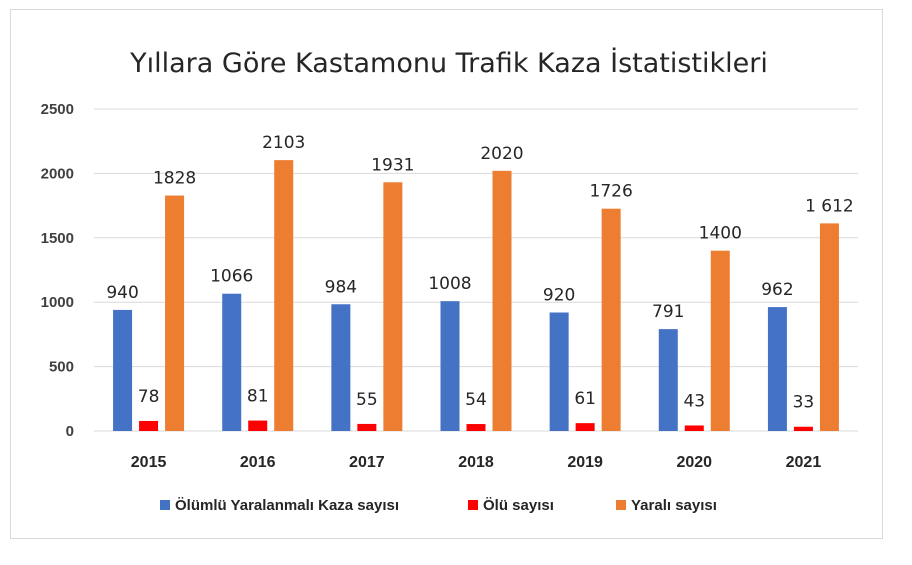  I want to click on x-tick-label: 2017, so click(367, 462).